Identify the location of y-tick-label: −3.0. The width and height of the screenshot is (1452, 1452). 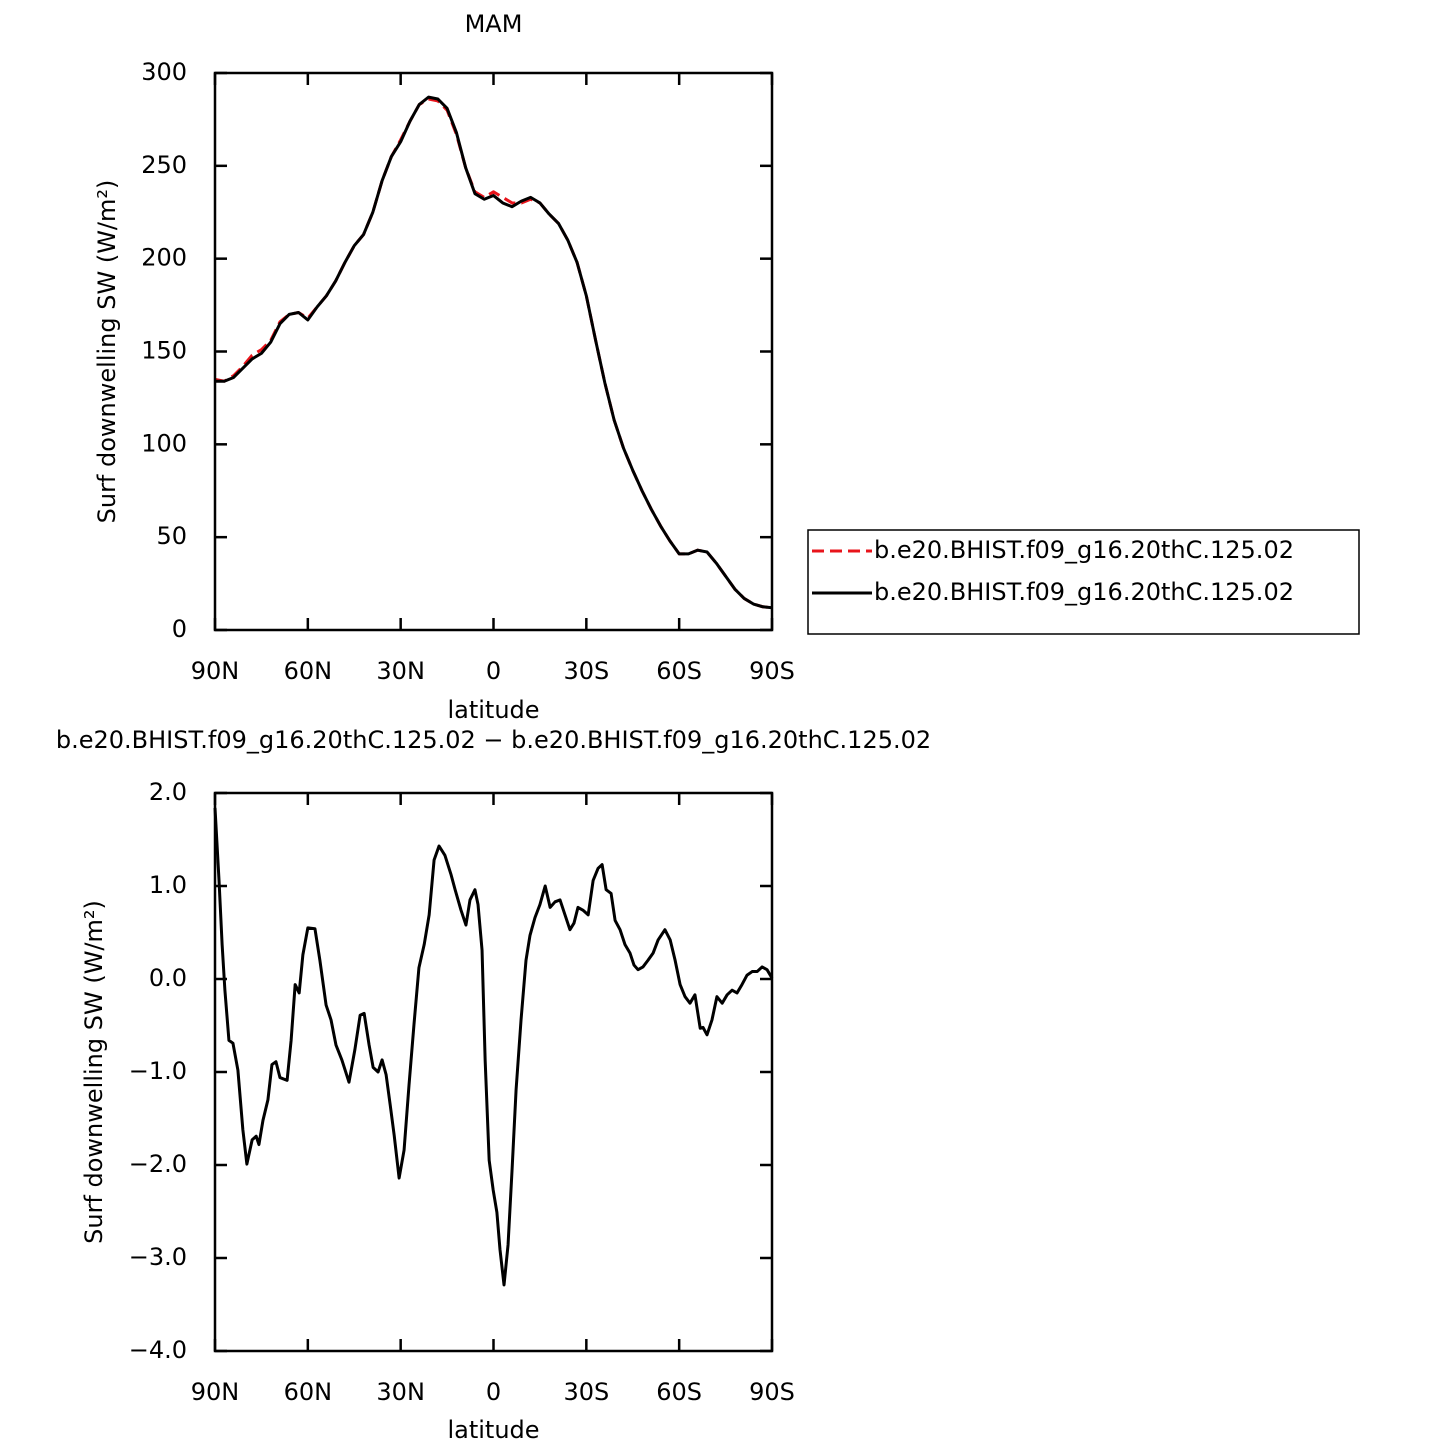
(158, 1257).